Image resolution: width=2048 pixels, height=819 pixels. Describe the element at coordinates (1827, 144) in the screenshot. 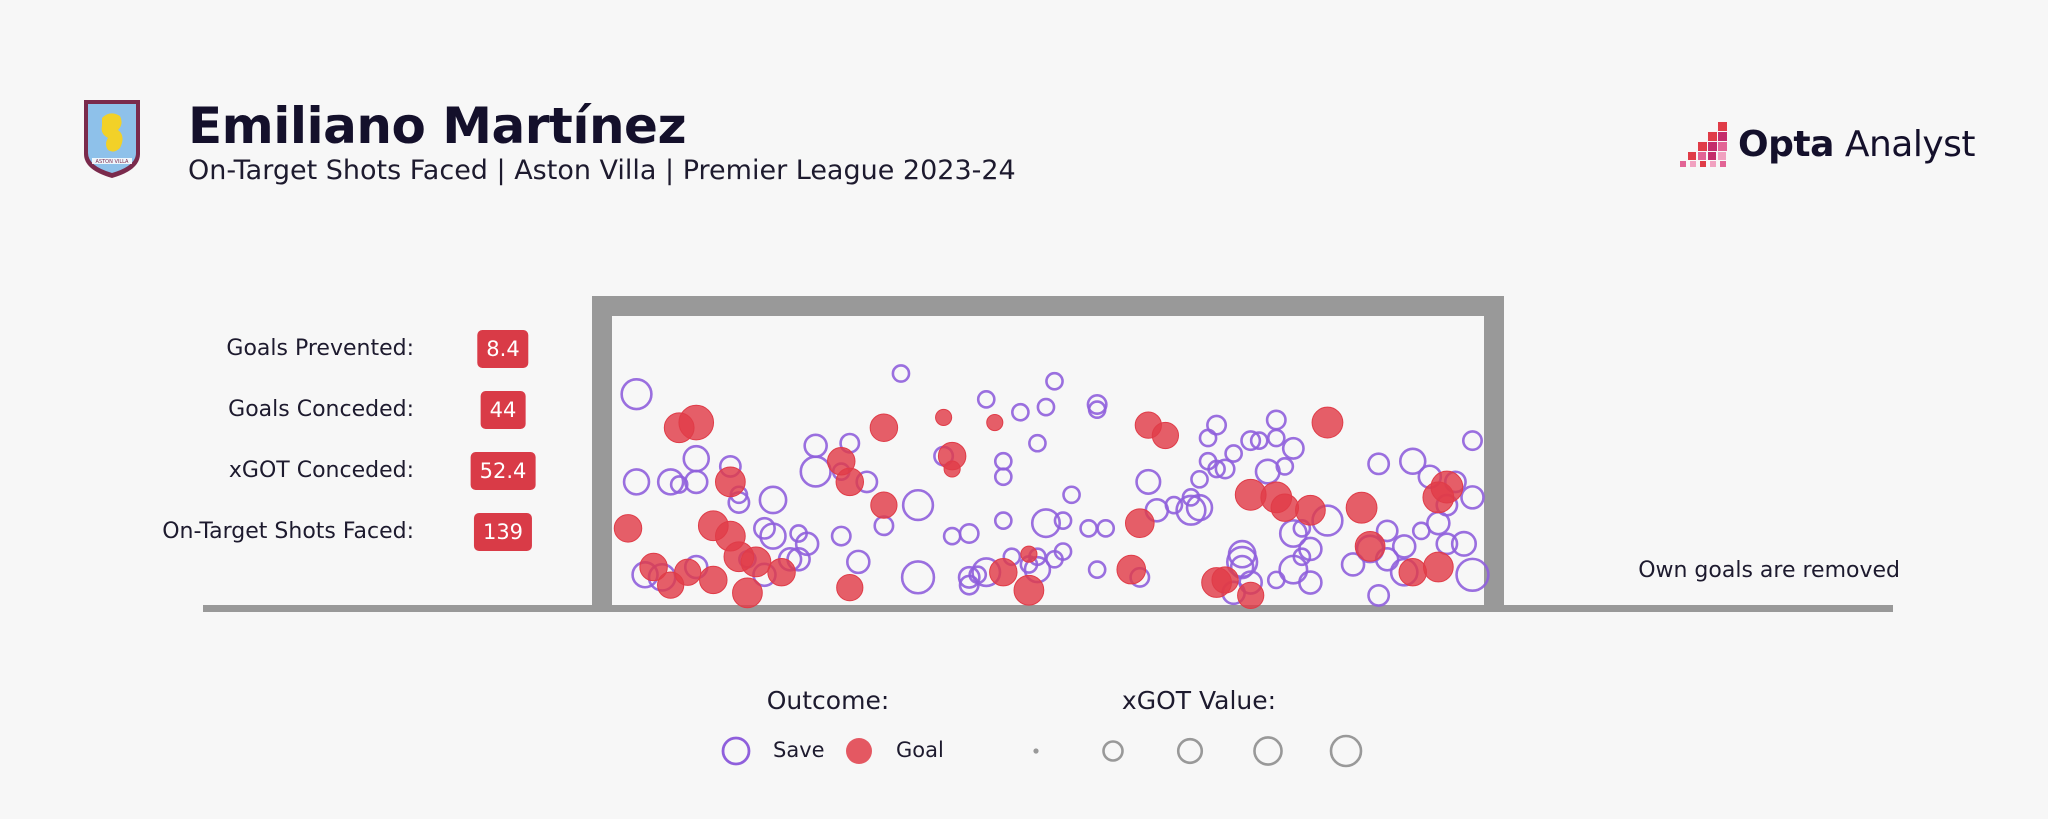

I see `opta-analyst-logo: Opta Analyst` at that location.